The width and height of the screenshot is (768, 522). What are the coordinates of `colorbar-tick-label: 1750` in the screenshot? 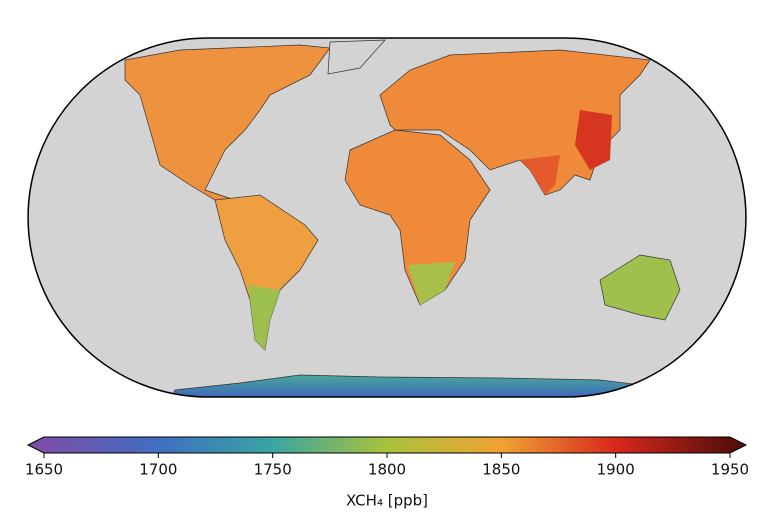 It's located at (273, 470).